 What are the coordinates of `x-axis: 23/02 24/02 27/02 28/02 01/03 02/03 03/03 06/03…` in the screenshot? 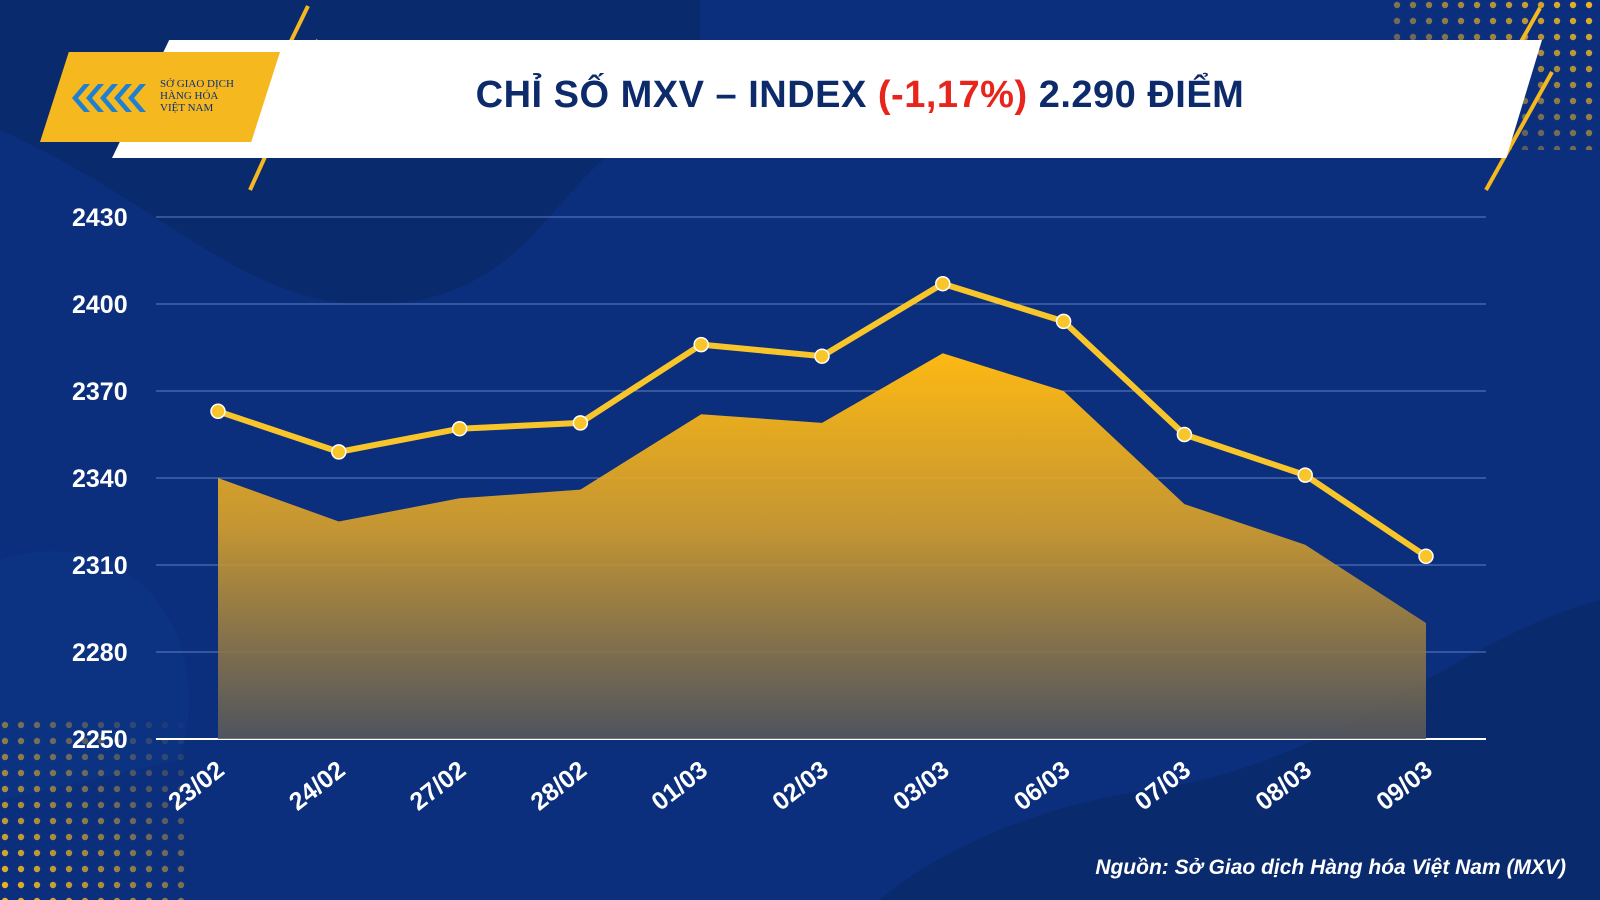 It's located at (800, 786).